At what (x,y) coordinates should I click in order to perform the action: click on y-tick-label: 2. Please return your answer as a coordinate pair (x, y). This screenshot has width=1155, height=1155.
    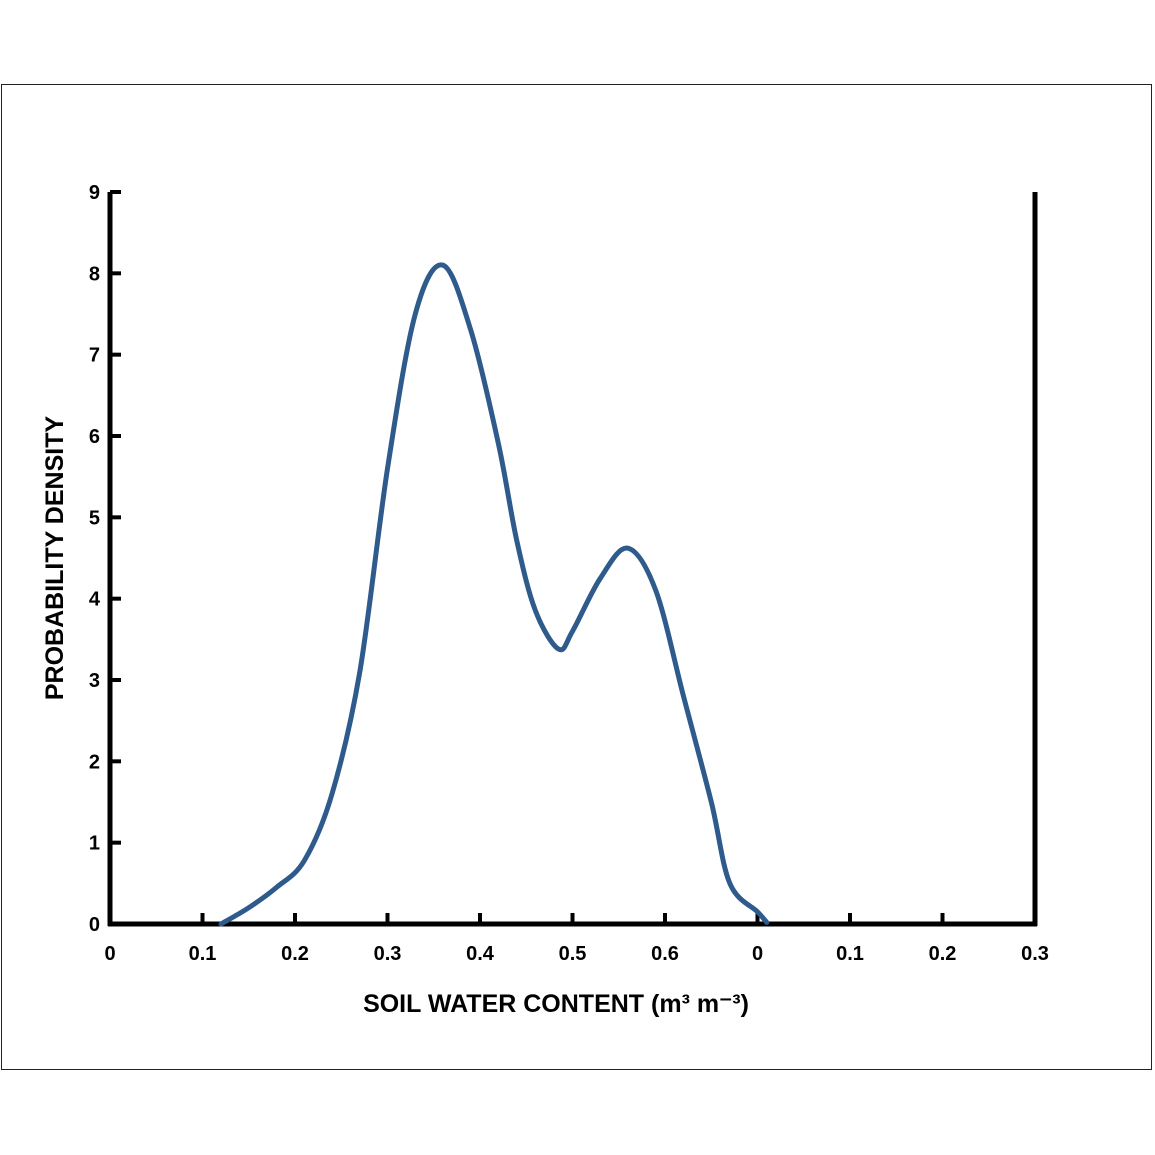
    Looking at the image, I should click on (94, 762).